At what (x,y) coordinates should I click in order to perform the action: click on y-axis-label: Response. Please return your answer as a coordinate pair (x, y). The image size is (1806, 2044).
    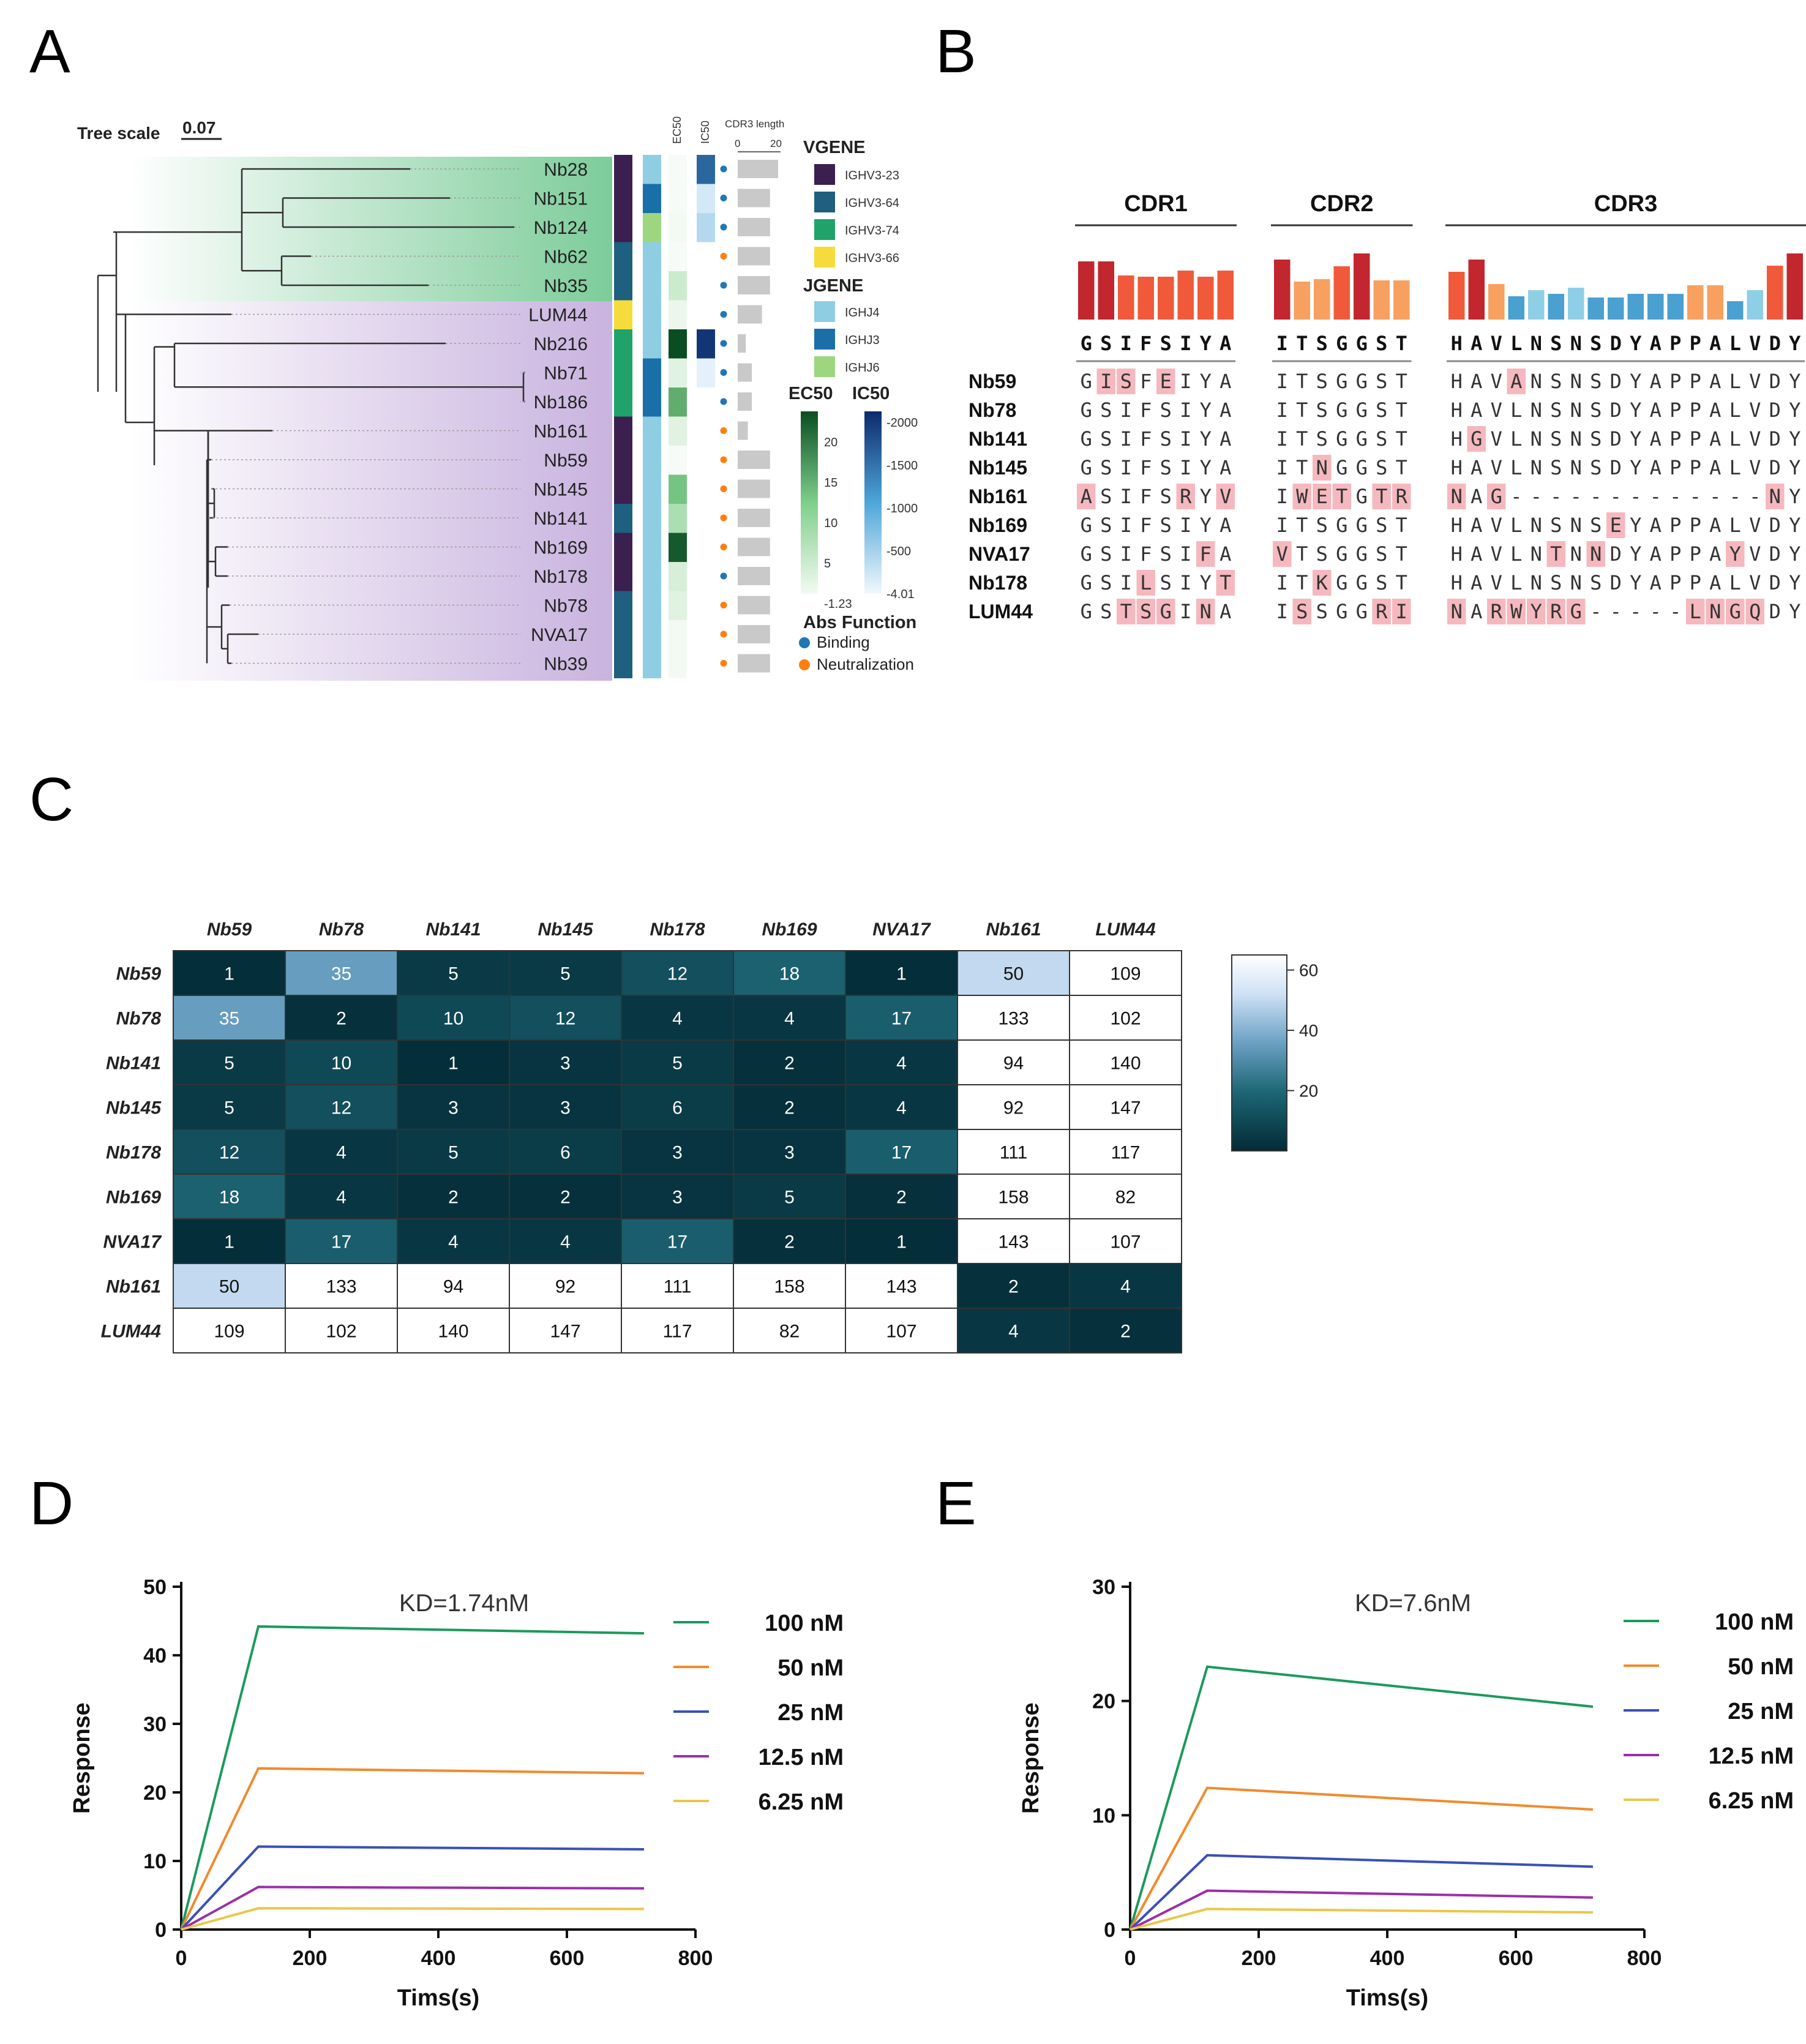
    Looking at the image, I should click on (1031, 1758).